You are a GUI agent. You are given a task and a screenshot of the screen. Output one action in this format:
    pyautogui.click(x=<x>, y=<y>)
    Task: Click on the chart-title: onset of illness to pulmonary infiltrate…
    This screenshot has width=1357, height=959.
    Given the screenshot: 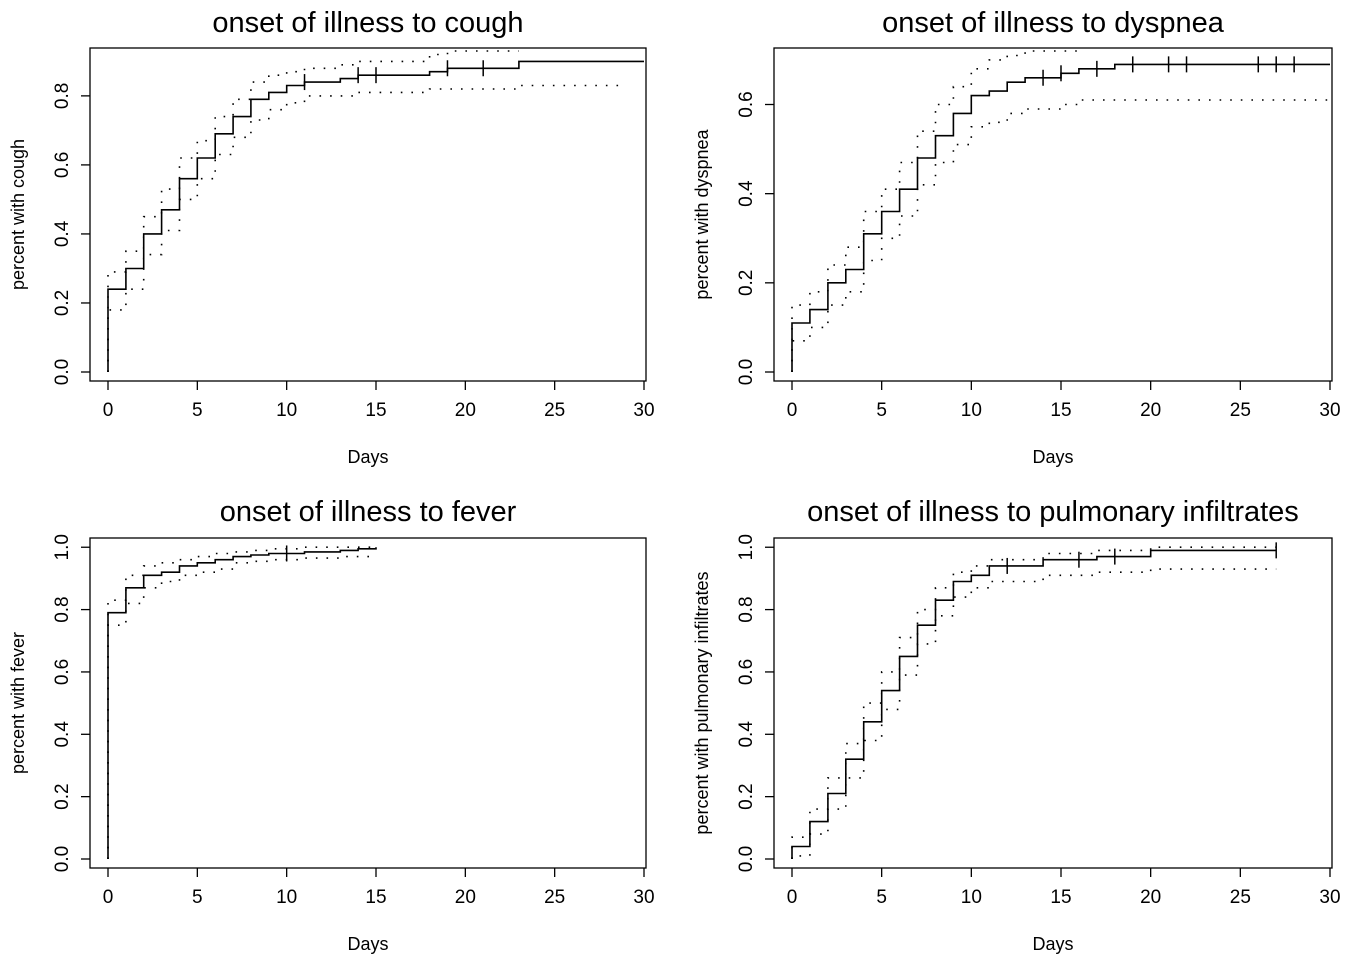 What is the action you would take?
    pyautogui.click(x=1053, y=512)
    